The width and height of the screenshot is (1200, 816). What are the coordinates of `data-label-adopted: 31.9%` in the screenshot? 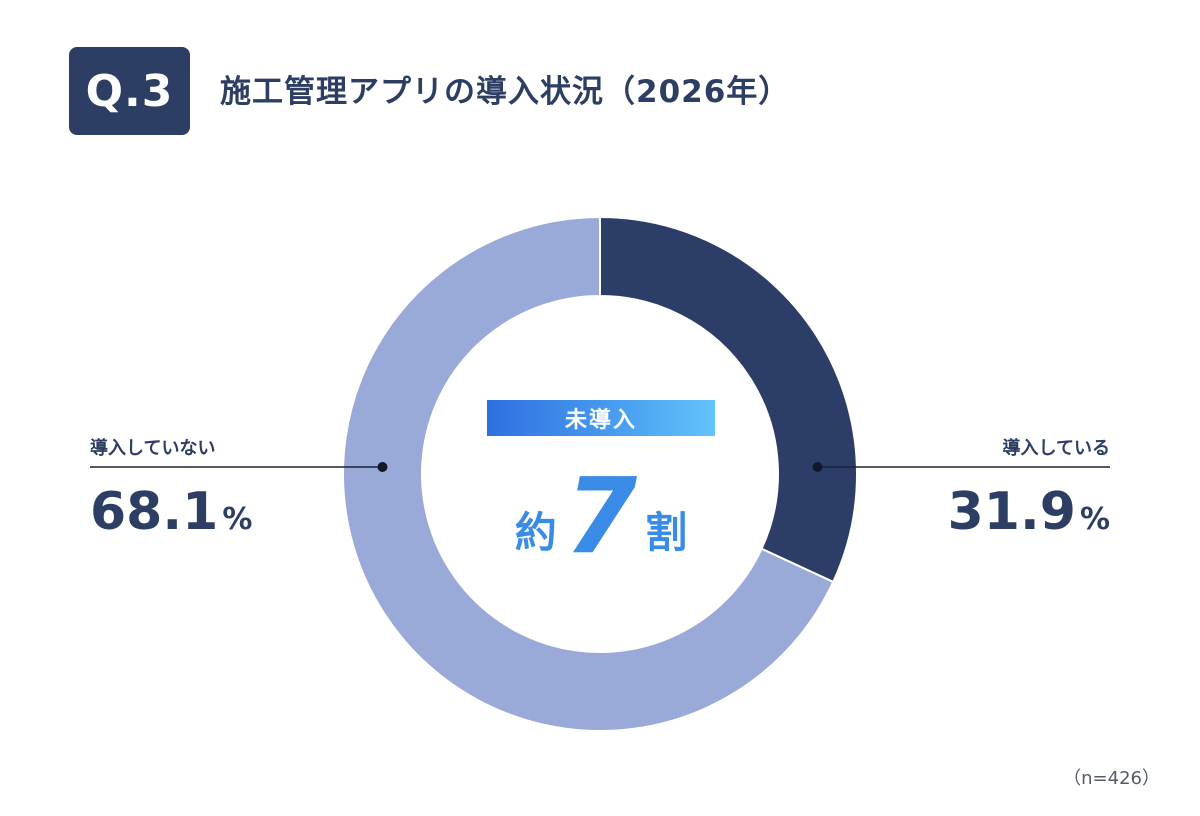 It's located at (1029, 512).